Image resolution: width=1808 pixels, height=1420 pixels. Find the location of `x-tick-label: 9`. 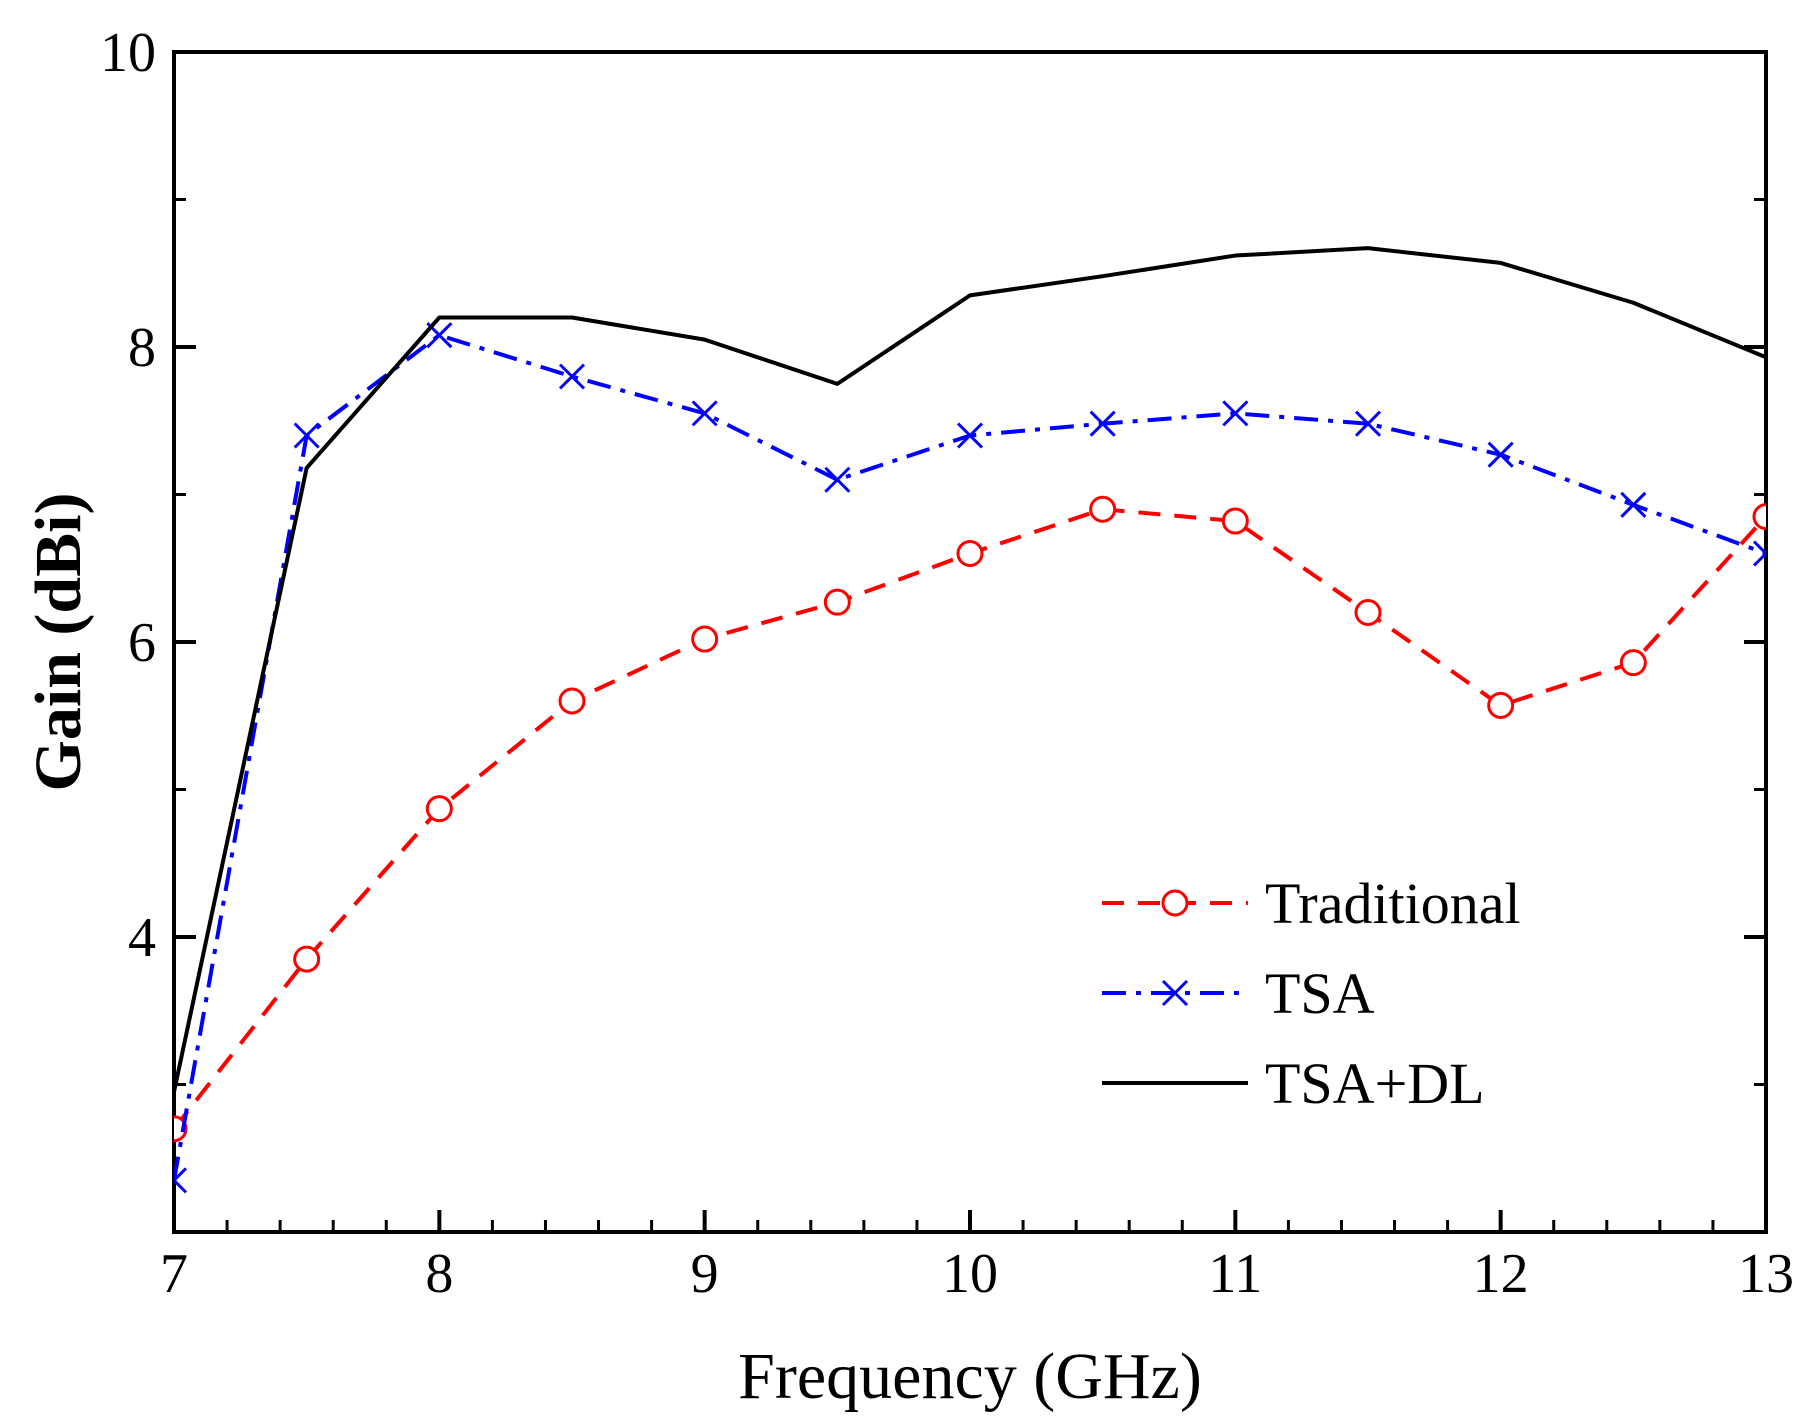

x-tick-label: 9 is located at coordinates (705, 1274).